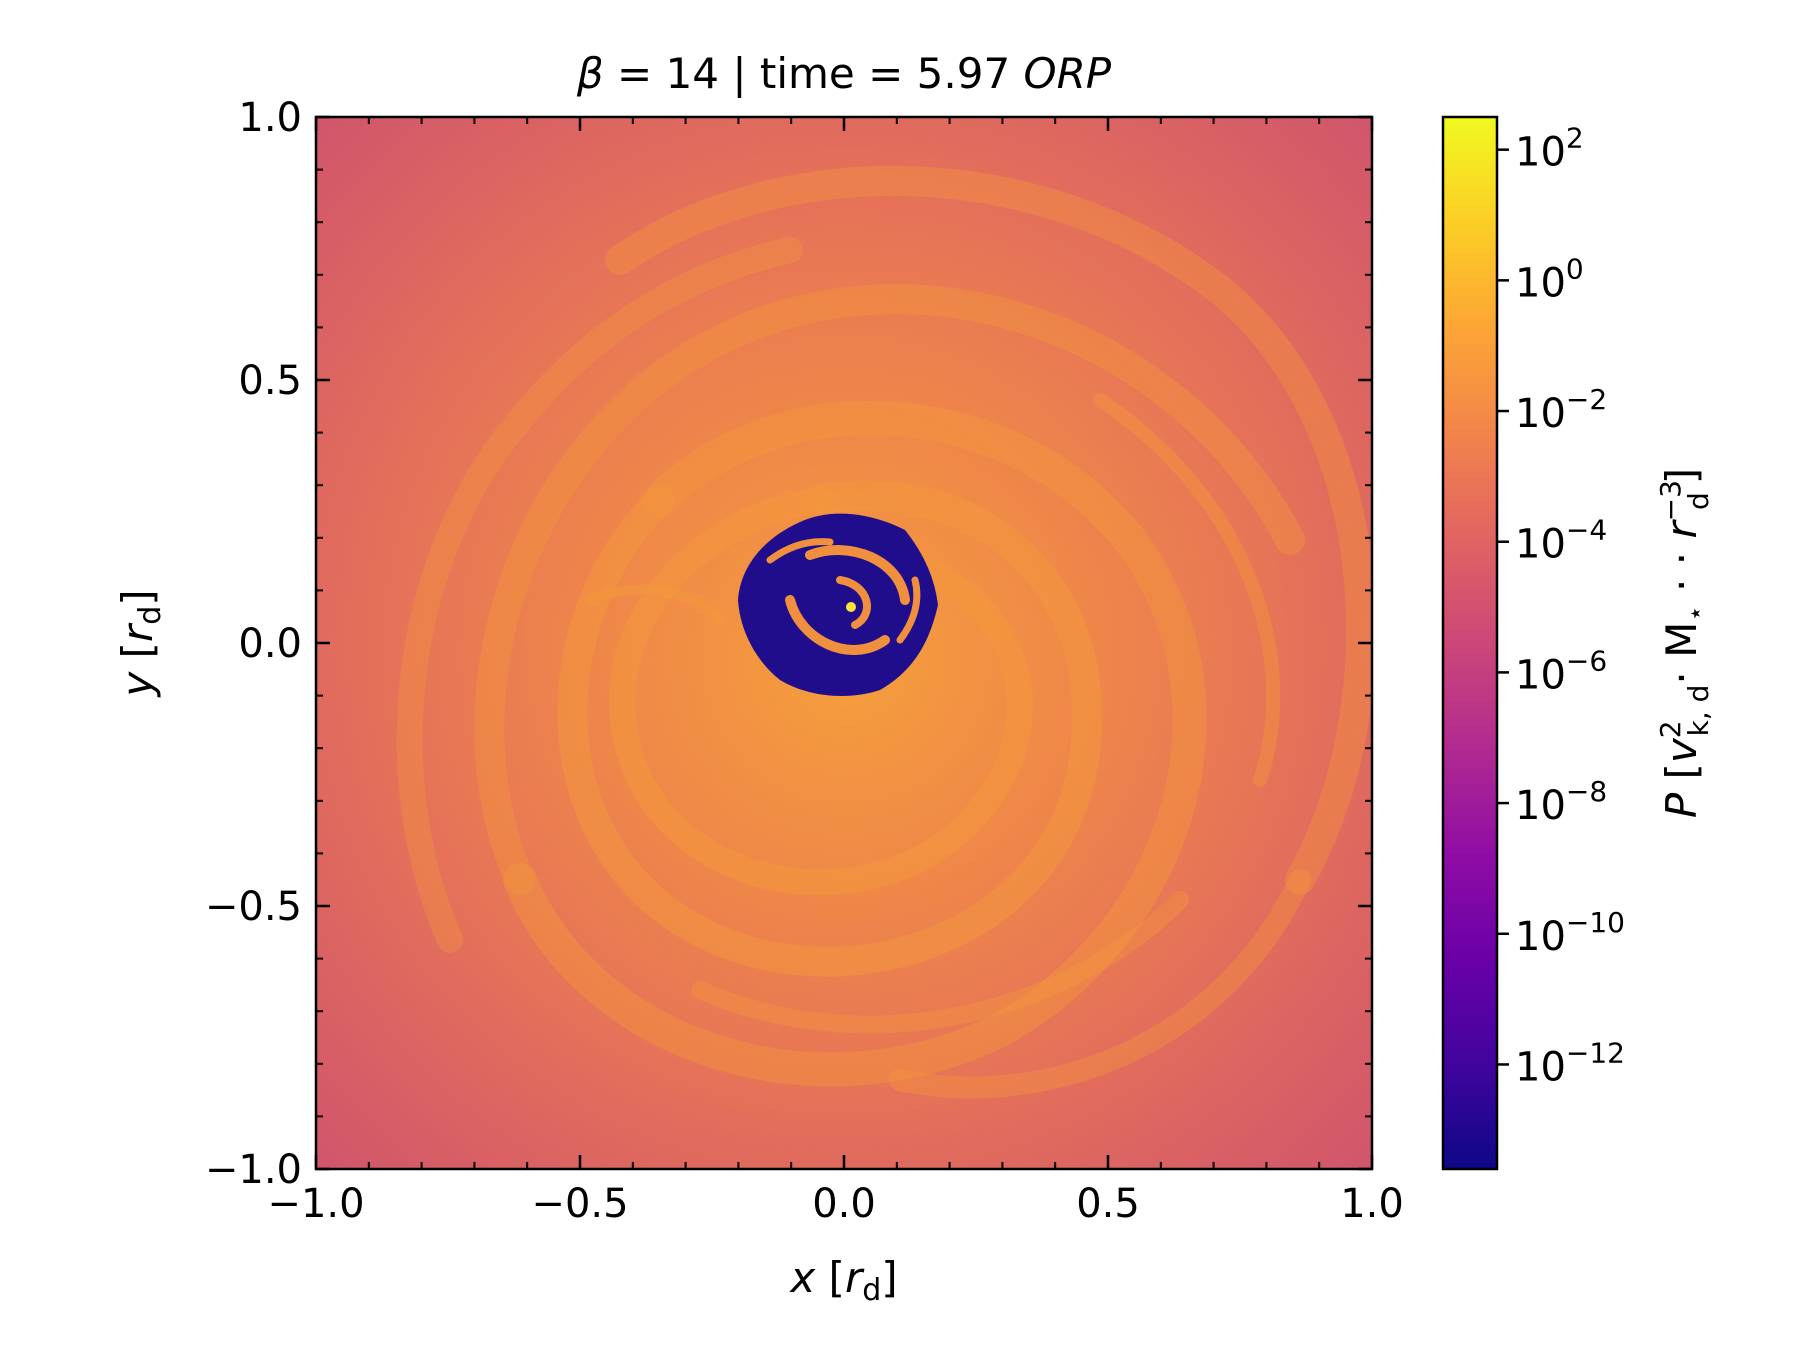 This screenshot has height=1350, width=1800. I want to click on colorbar-tick-label: 10⁻⁴, so click(1561, 541).